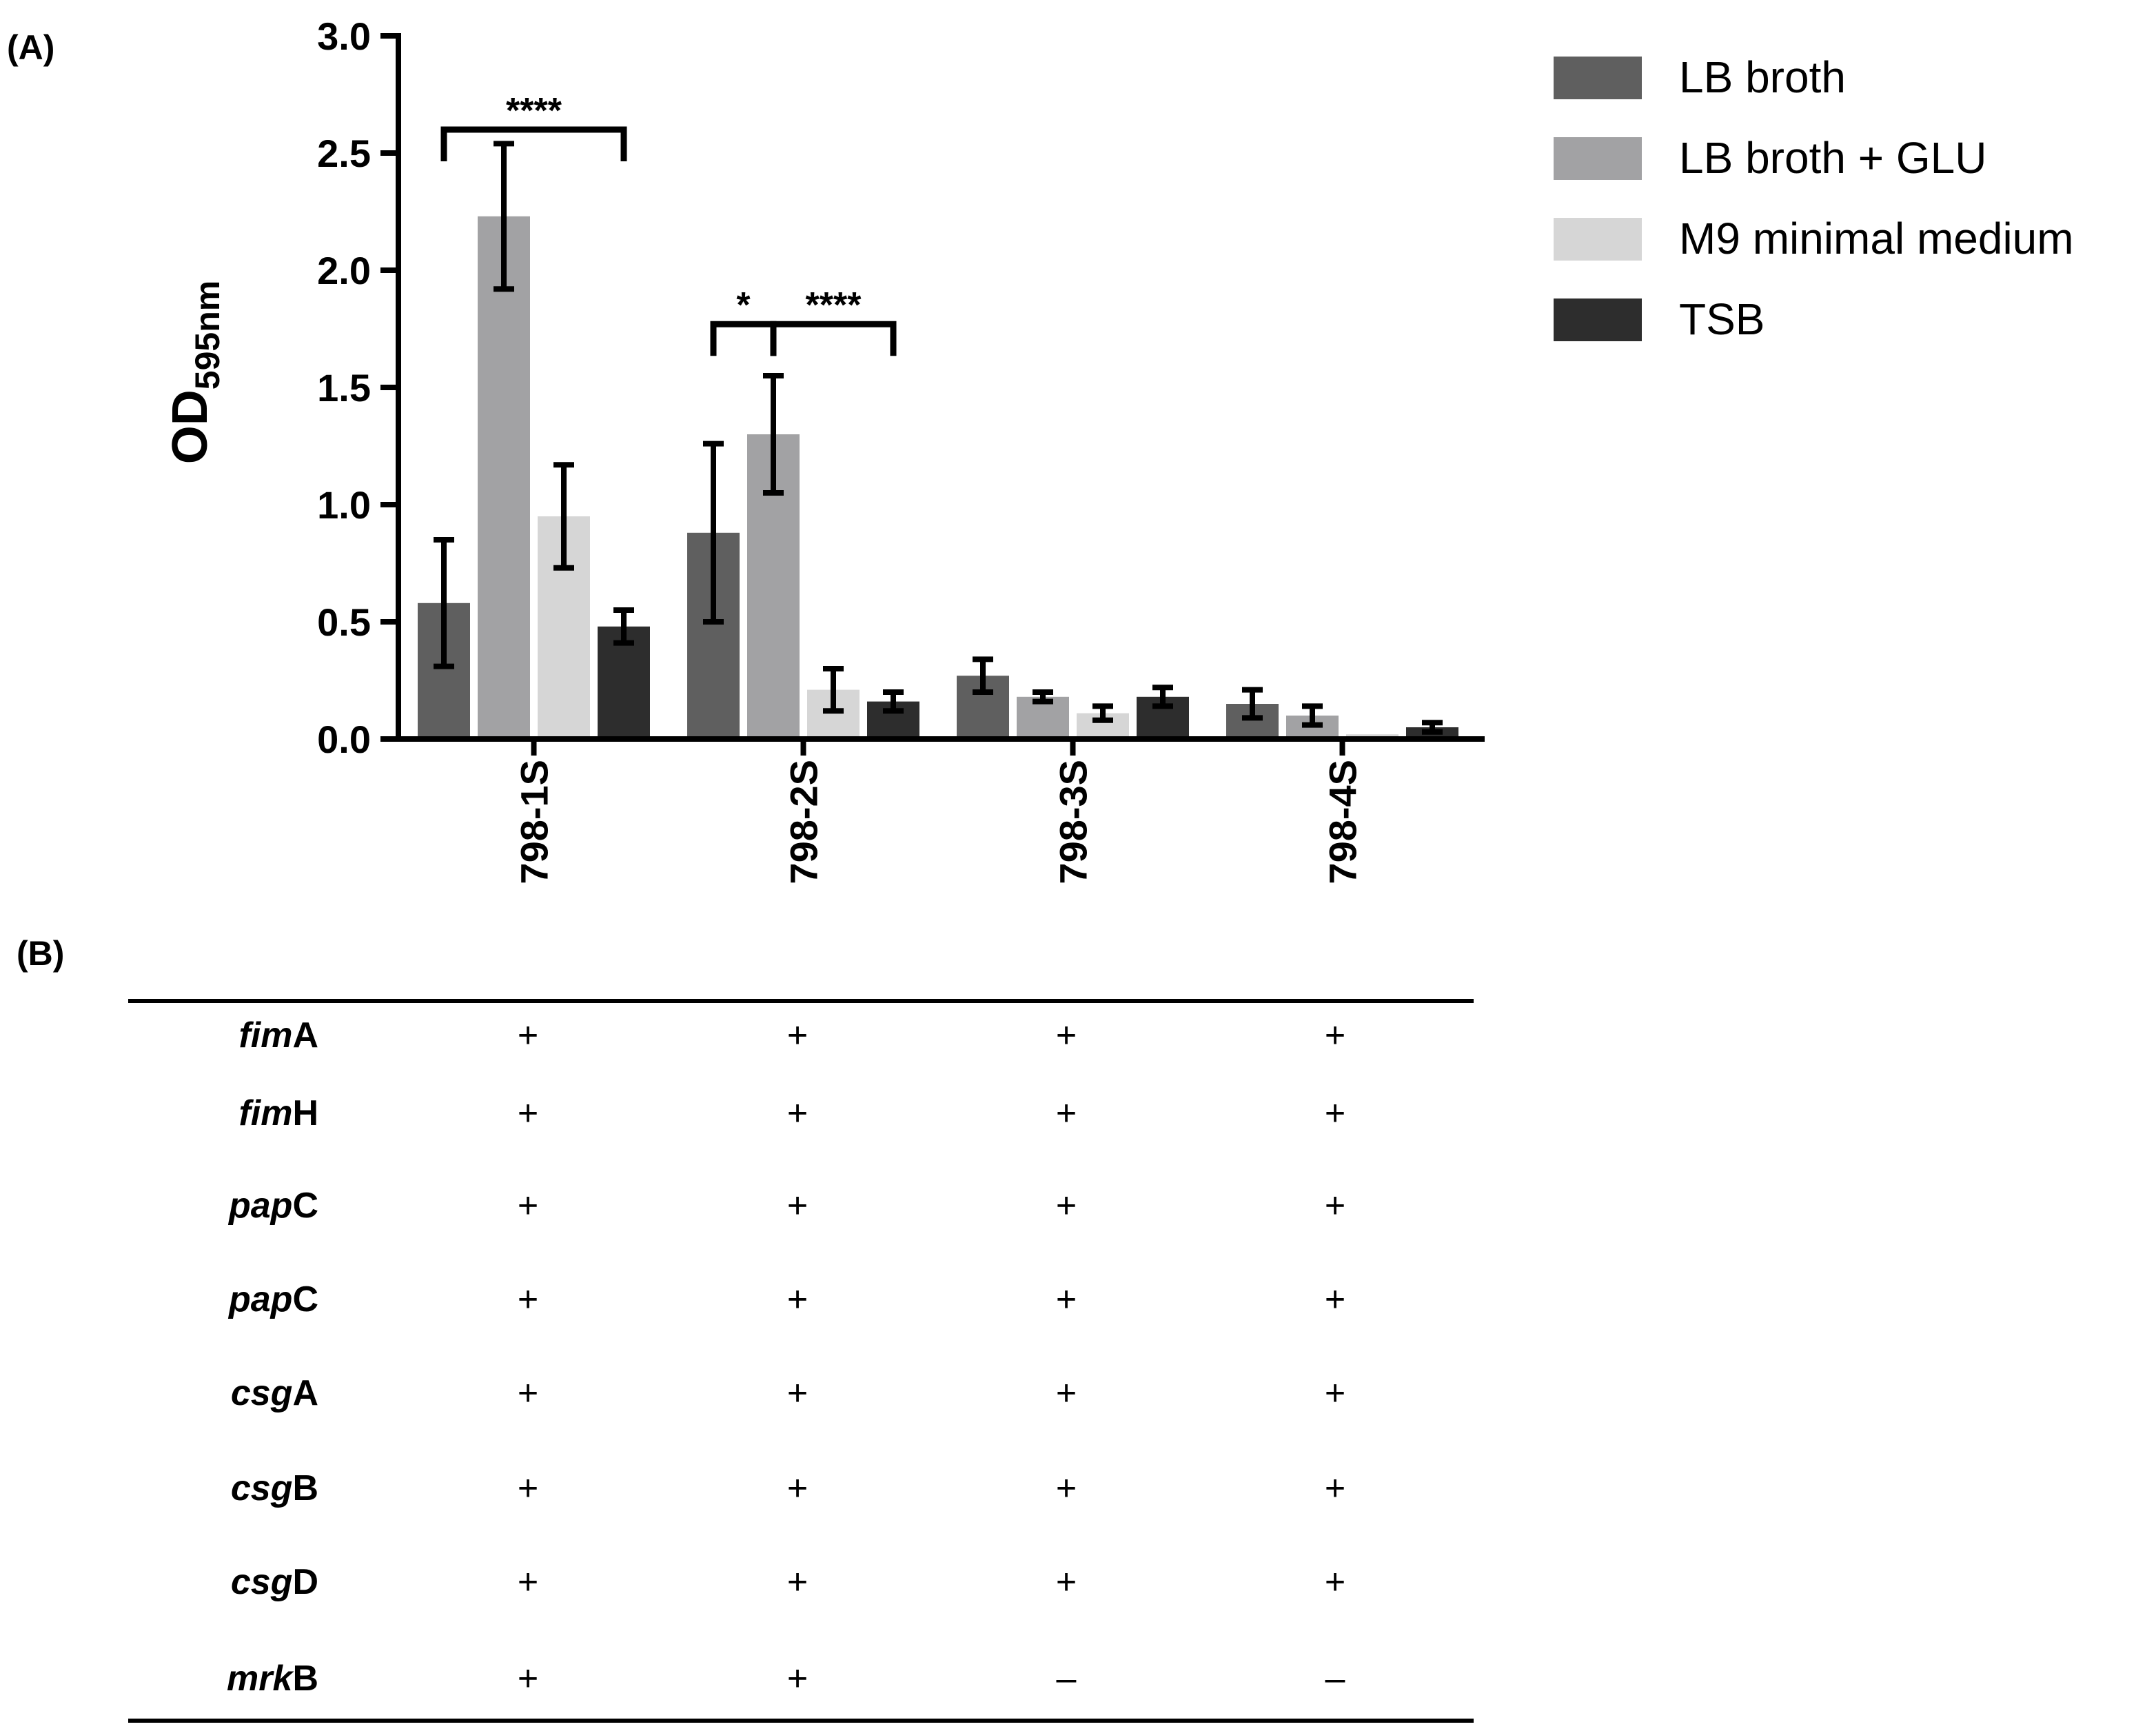 The image size is (2156, 1731). What do you see at coordinates (305, 1582) in the screenshot?
I see `gene-name-suffix: D` at bounding box center [305, 1582].